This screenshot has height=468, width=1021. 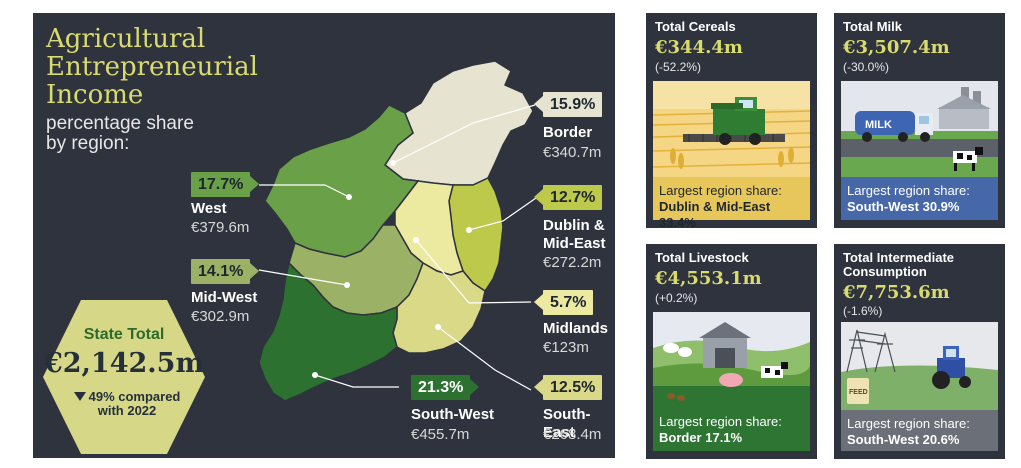 I want to click on midlands-value: €123m, so click(x=566, y=347).